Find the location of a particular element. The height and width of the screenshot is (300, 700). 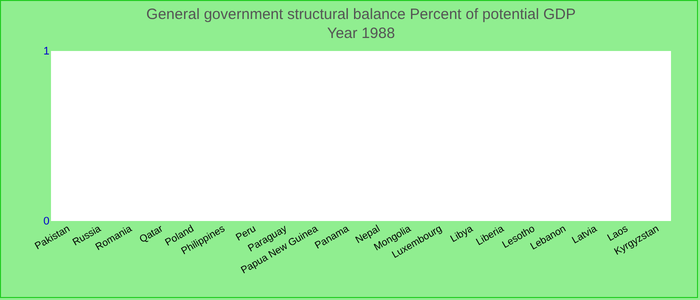

y-tick-label: 1 is located at coordinates (46, 52).